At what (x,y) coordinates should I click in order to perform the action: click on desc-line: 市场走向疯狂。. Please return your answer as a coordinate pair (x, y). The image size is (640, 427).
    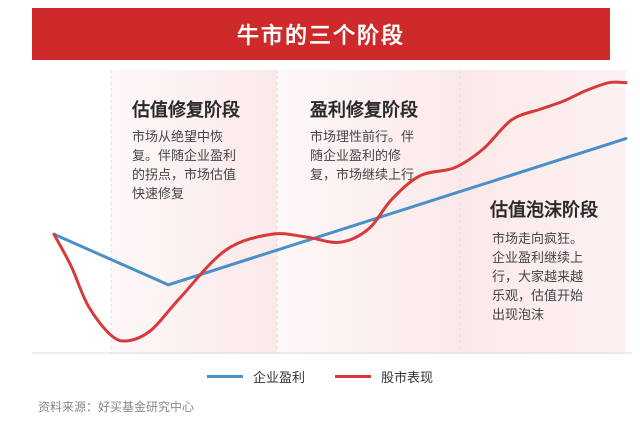
    Looking at the image, I should click on (538, 239).